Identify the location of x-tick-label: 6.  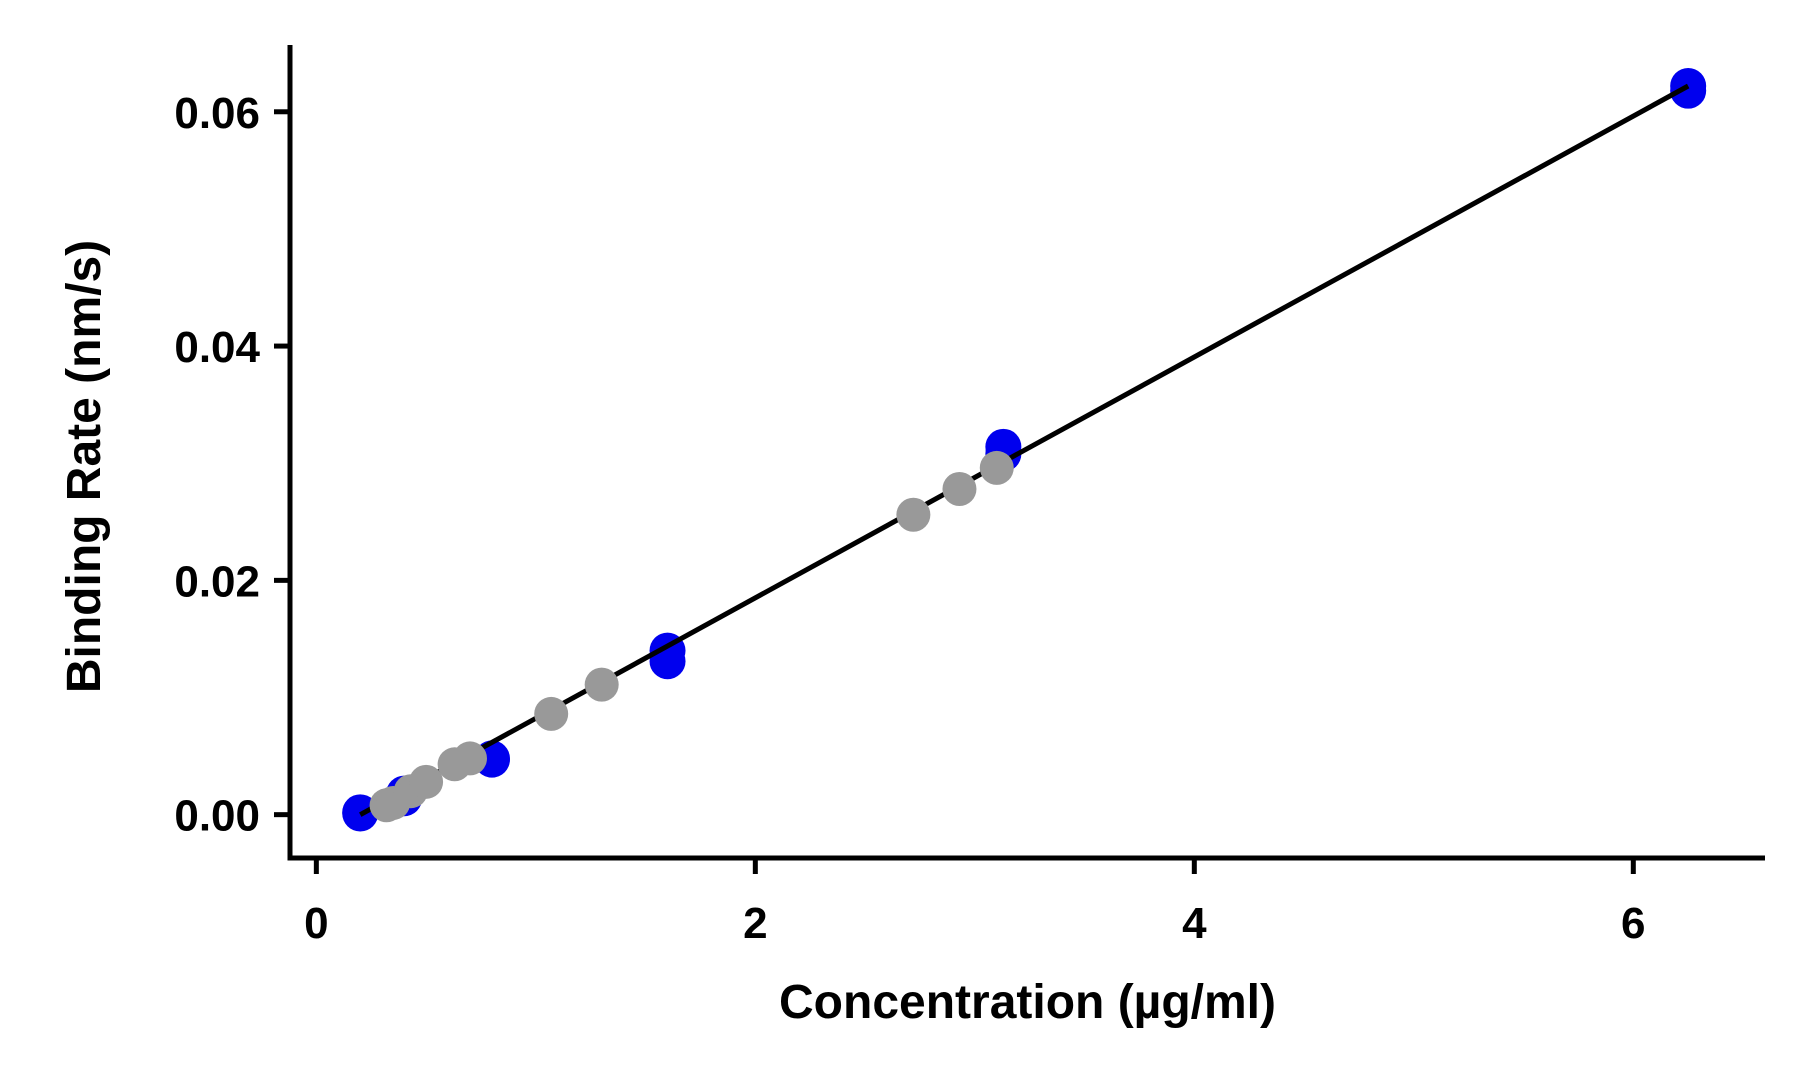
(1633, 923).